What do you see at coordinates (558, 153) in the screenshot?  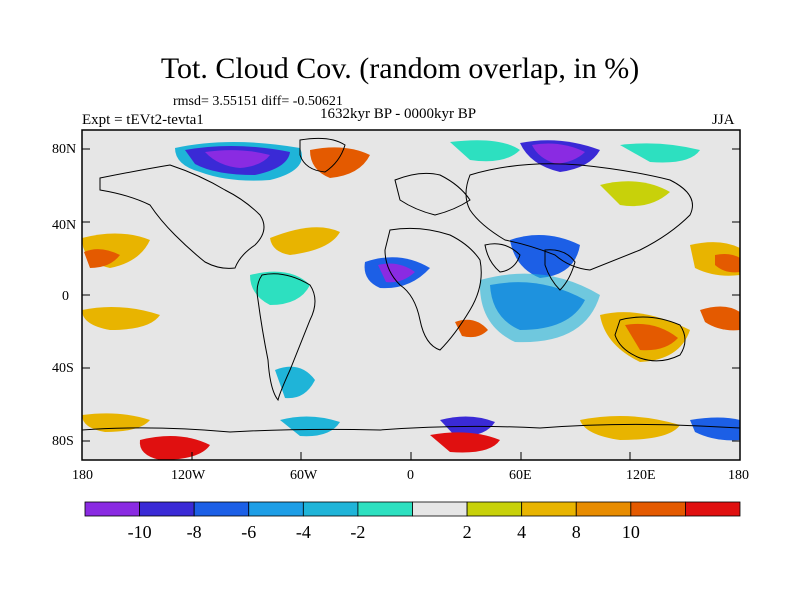 I see `siberia-core-negative-region` at bounding box center [558, 153].